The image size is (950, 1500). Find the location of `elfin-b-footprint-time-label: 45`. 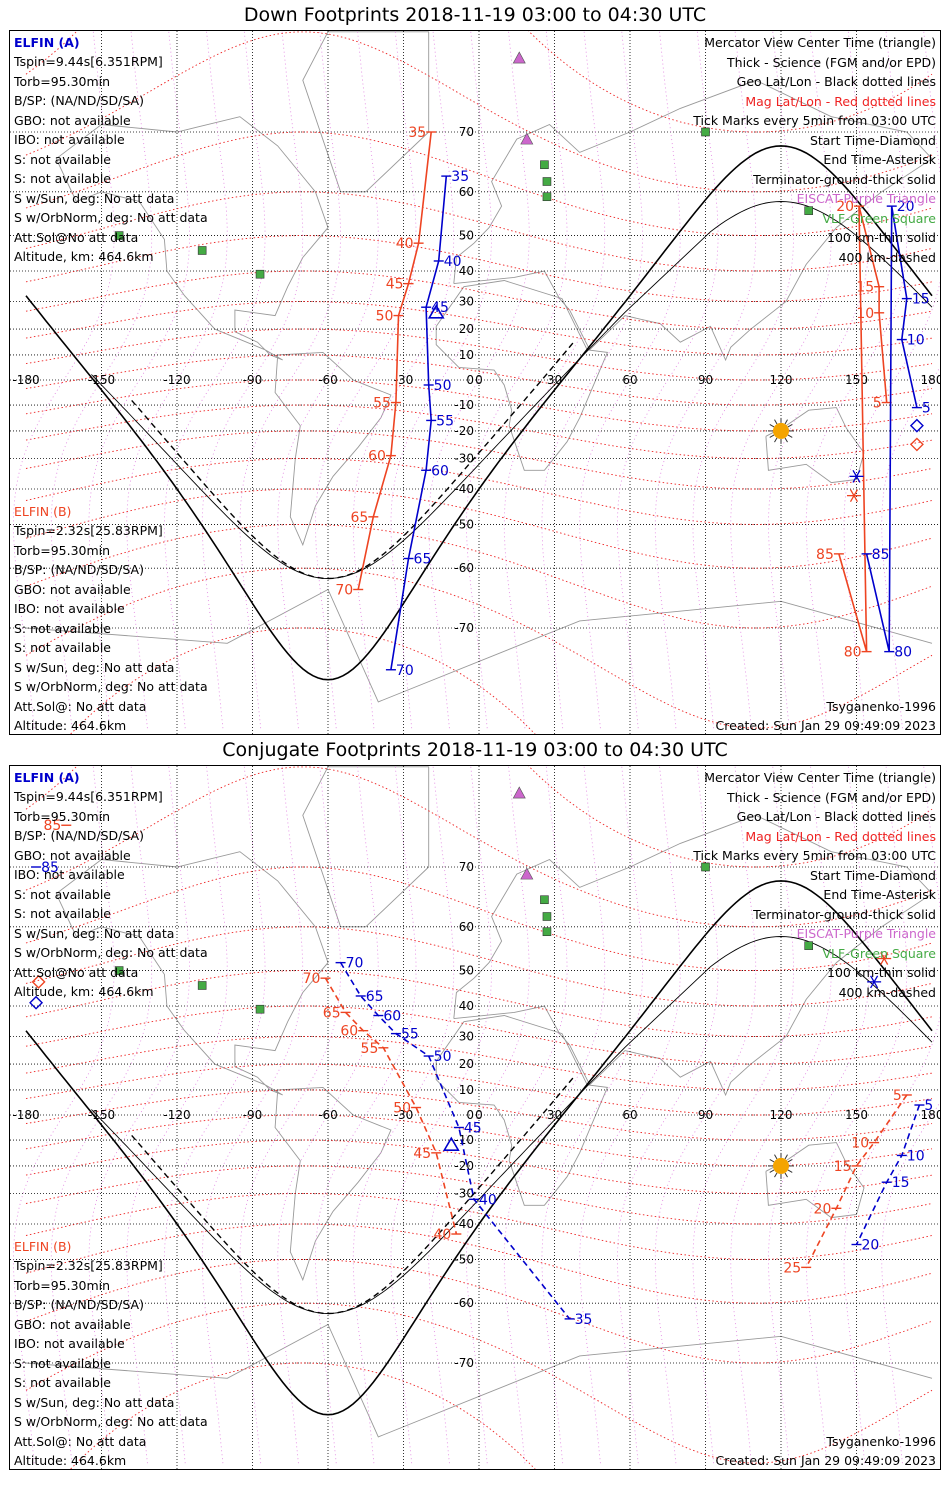

elfin-b-footprint-time-label: 45 is located at coordinates (395, 285).